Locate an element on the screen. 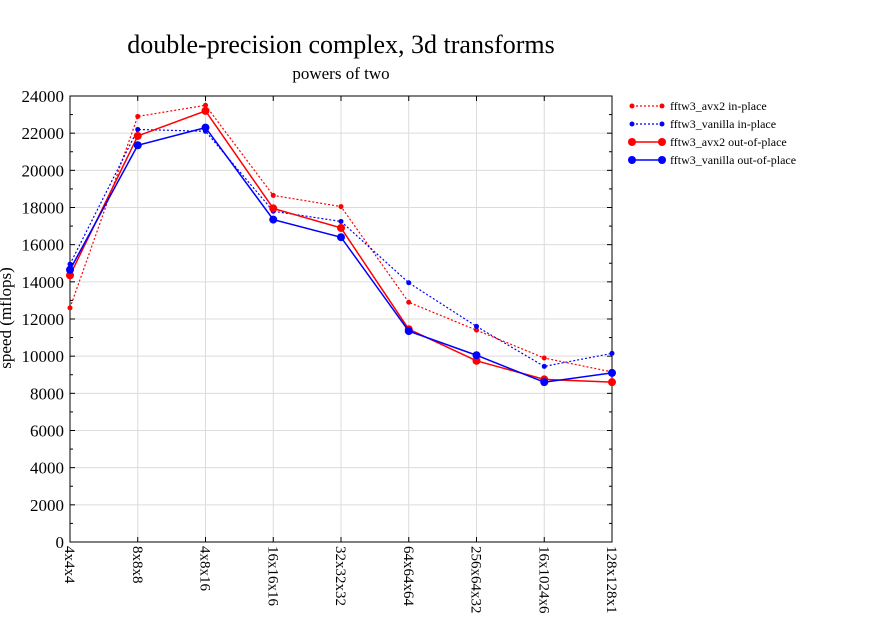  y-axis-label: speed (mflops) is located at coordinates (7, 318).